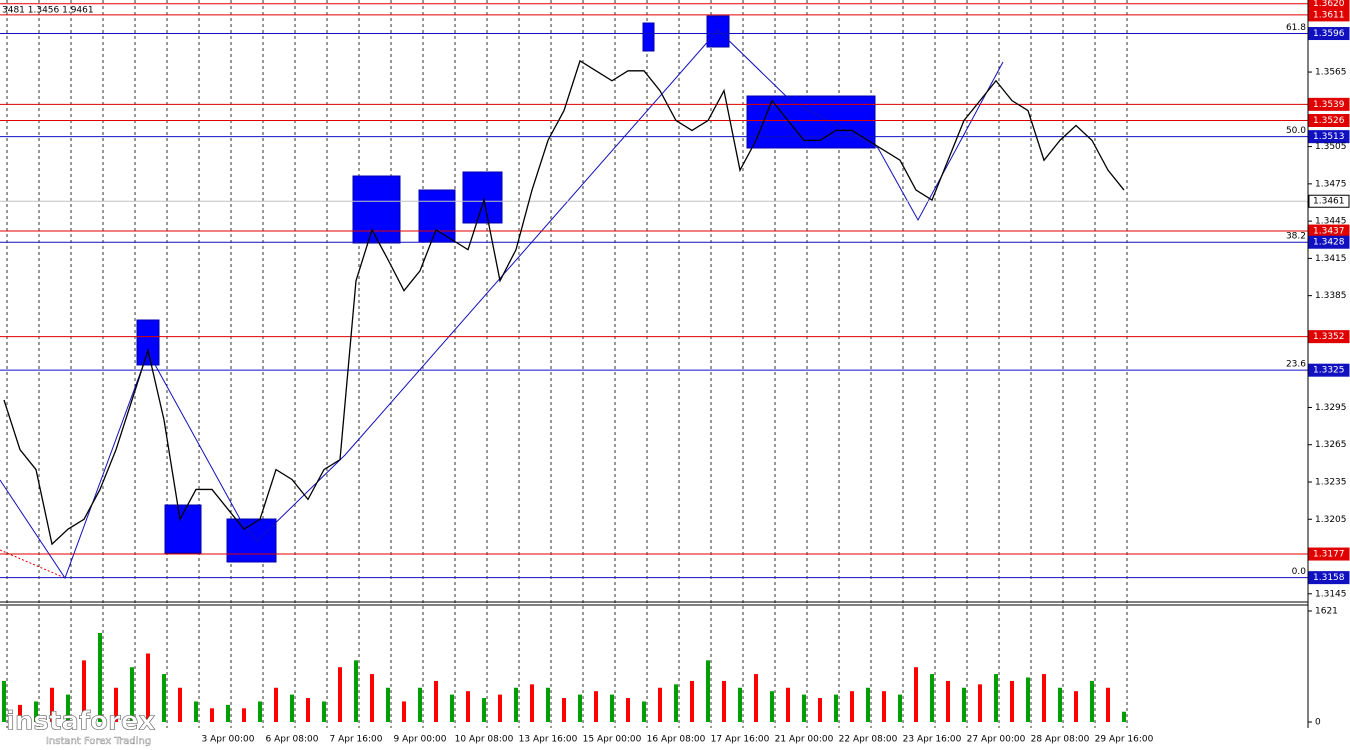 The height and width of the screenshot is (750, 1350). I want to click on x-tick-label: 6 Apr 08:00, so click(292, 740).